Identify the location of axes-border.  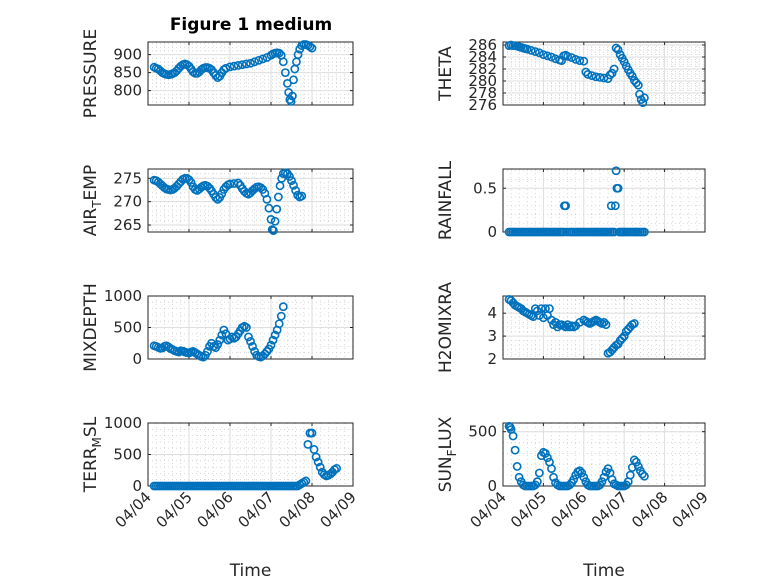
(604, 73).